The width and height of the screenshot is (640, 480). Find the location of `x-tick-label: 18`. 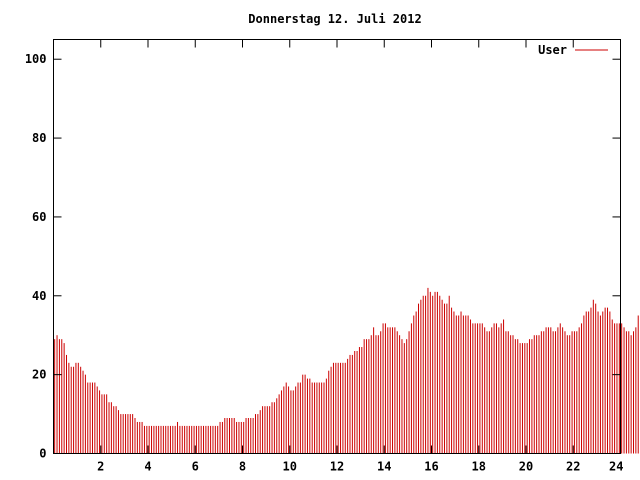

x-tick-label: 18 is located at coordinates (479, 467).